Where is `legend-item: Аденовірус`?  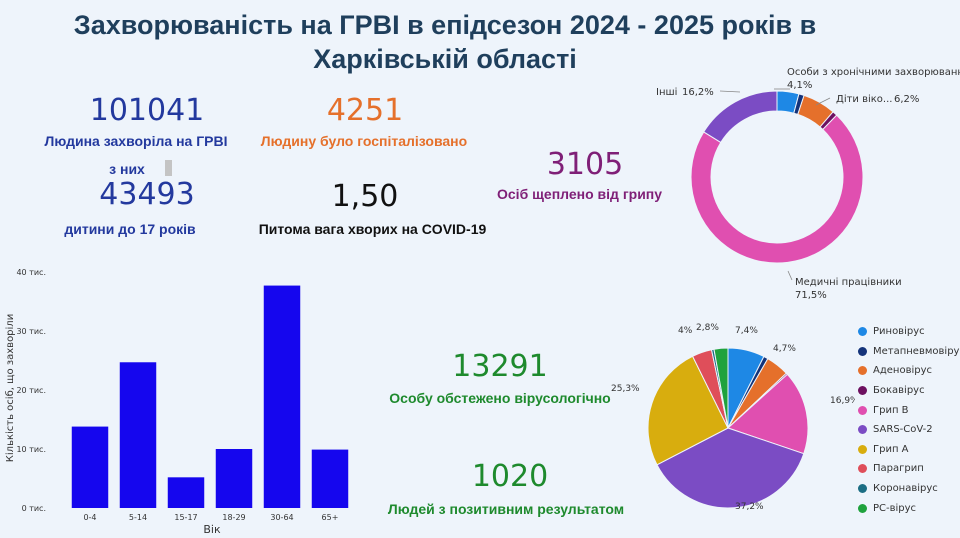
legend-item: Аденовірус is located at coordinates (909, 371).